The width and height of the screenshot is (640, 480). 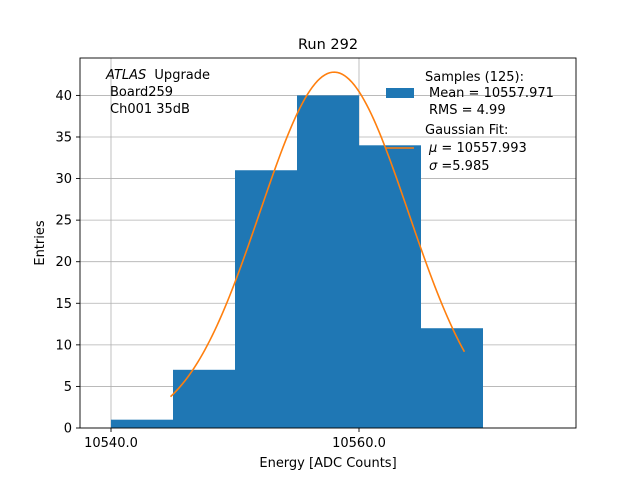 What do you see at coordinates (327, 463) in the screenshot?
I see `x-axis-label: Energy [ADC Counts]` at bounding box center [327, 463].